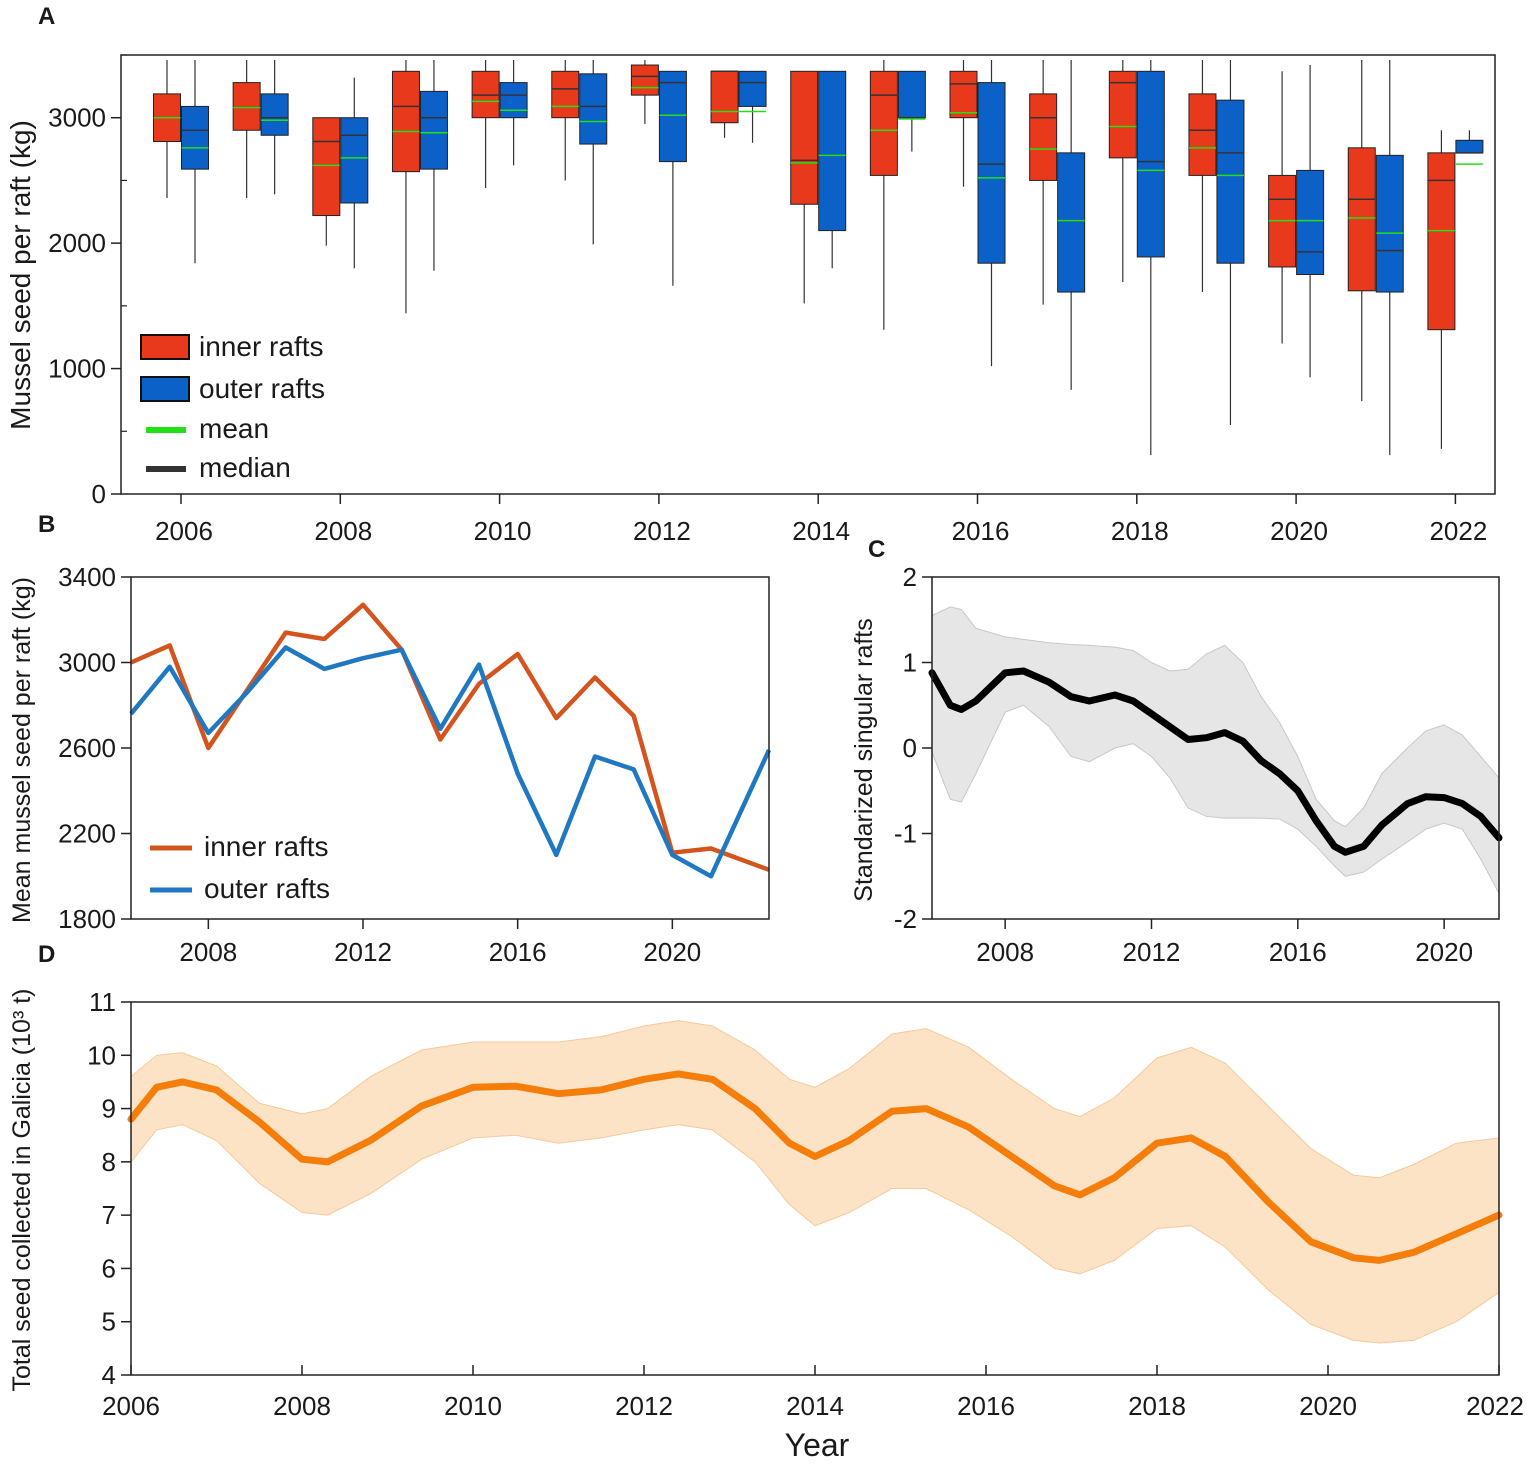  Describe the element at coordinates (1152, 952) in the screenshot. I see `panel-c-xtick-label: 2012` at that location.